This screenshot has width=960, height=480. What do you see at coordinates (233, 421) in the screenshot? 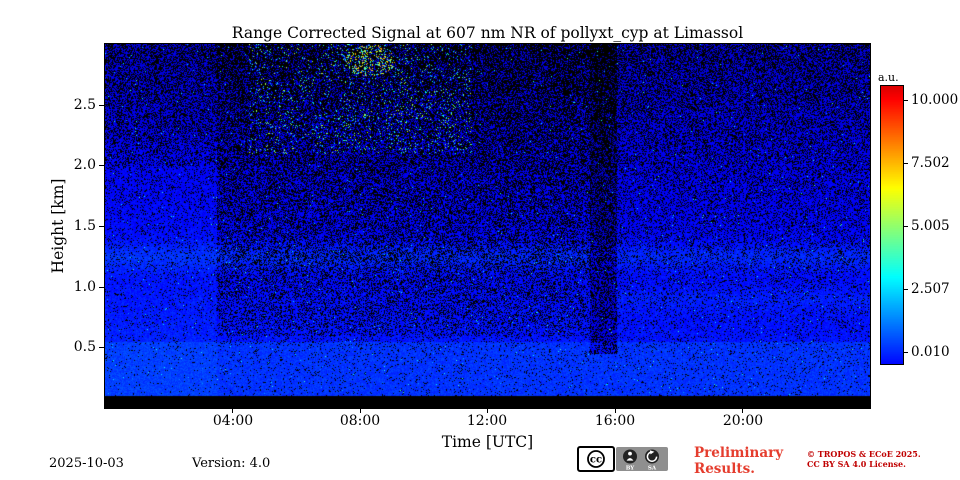
I see `x-tick-label: 04:00` at bounding box center [233, 421].